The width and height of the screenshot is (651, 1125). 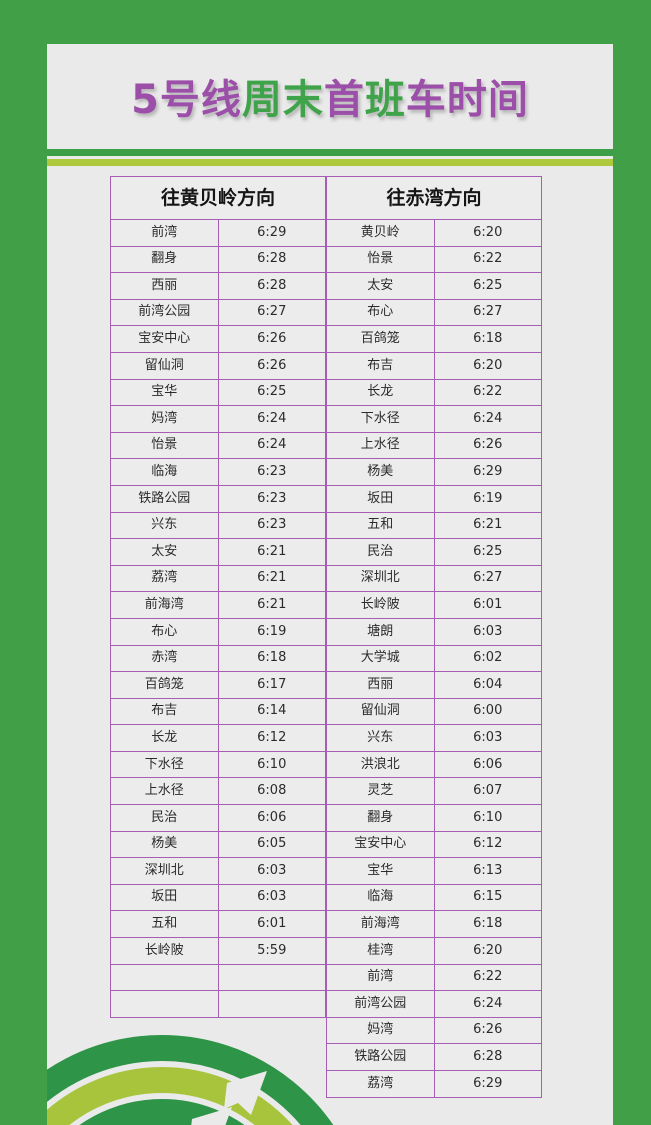 I want to click on table-row: 长岭陂 6:01, so click(x=434, y=605).